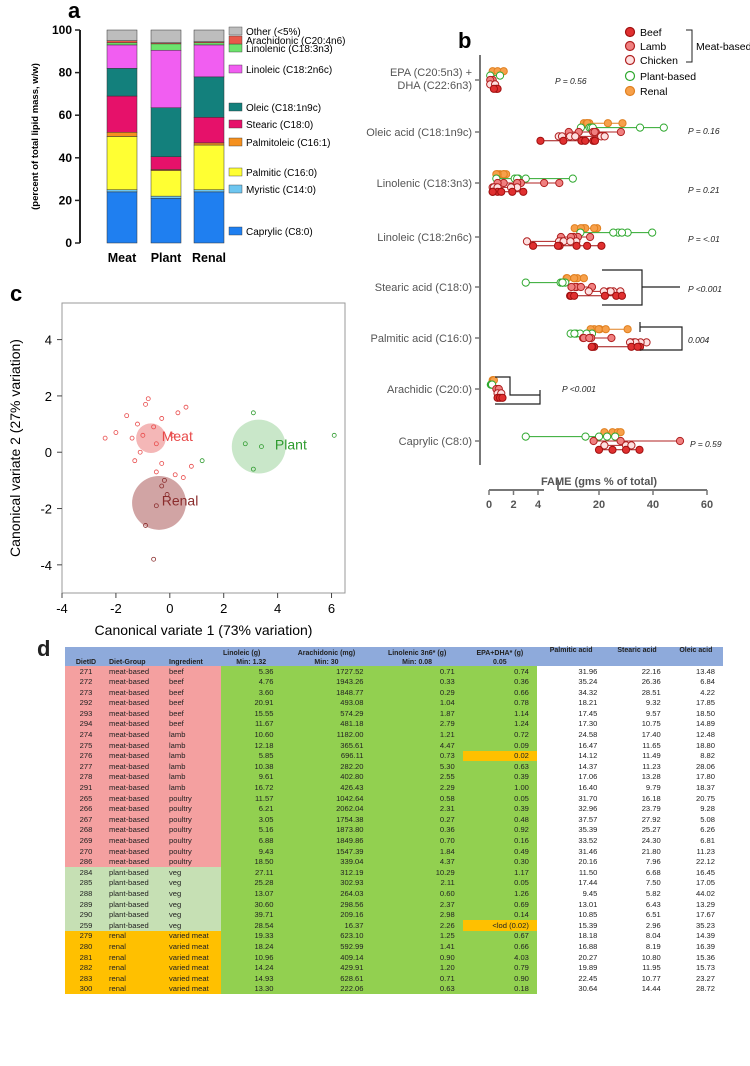  I want to click on y-axis-label: (percent of total lipid mass, w/w), so click(35, 136).